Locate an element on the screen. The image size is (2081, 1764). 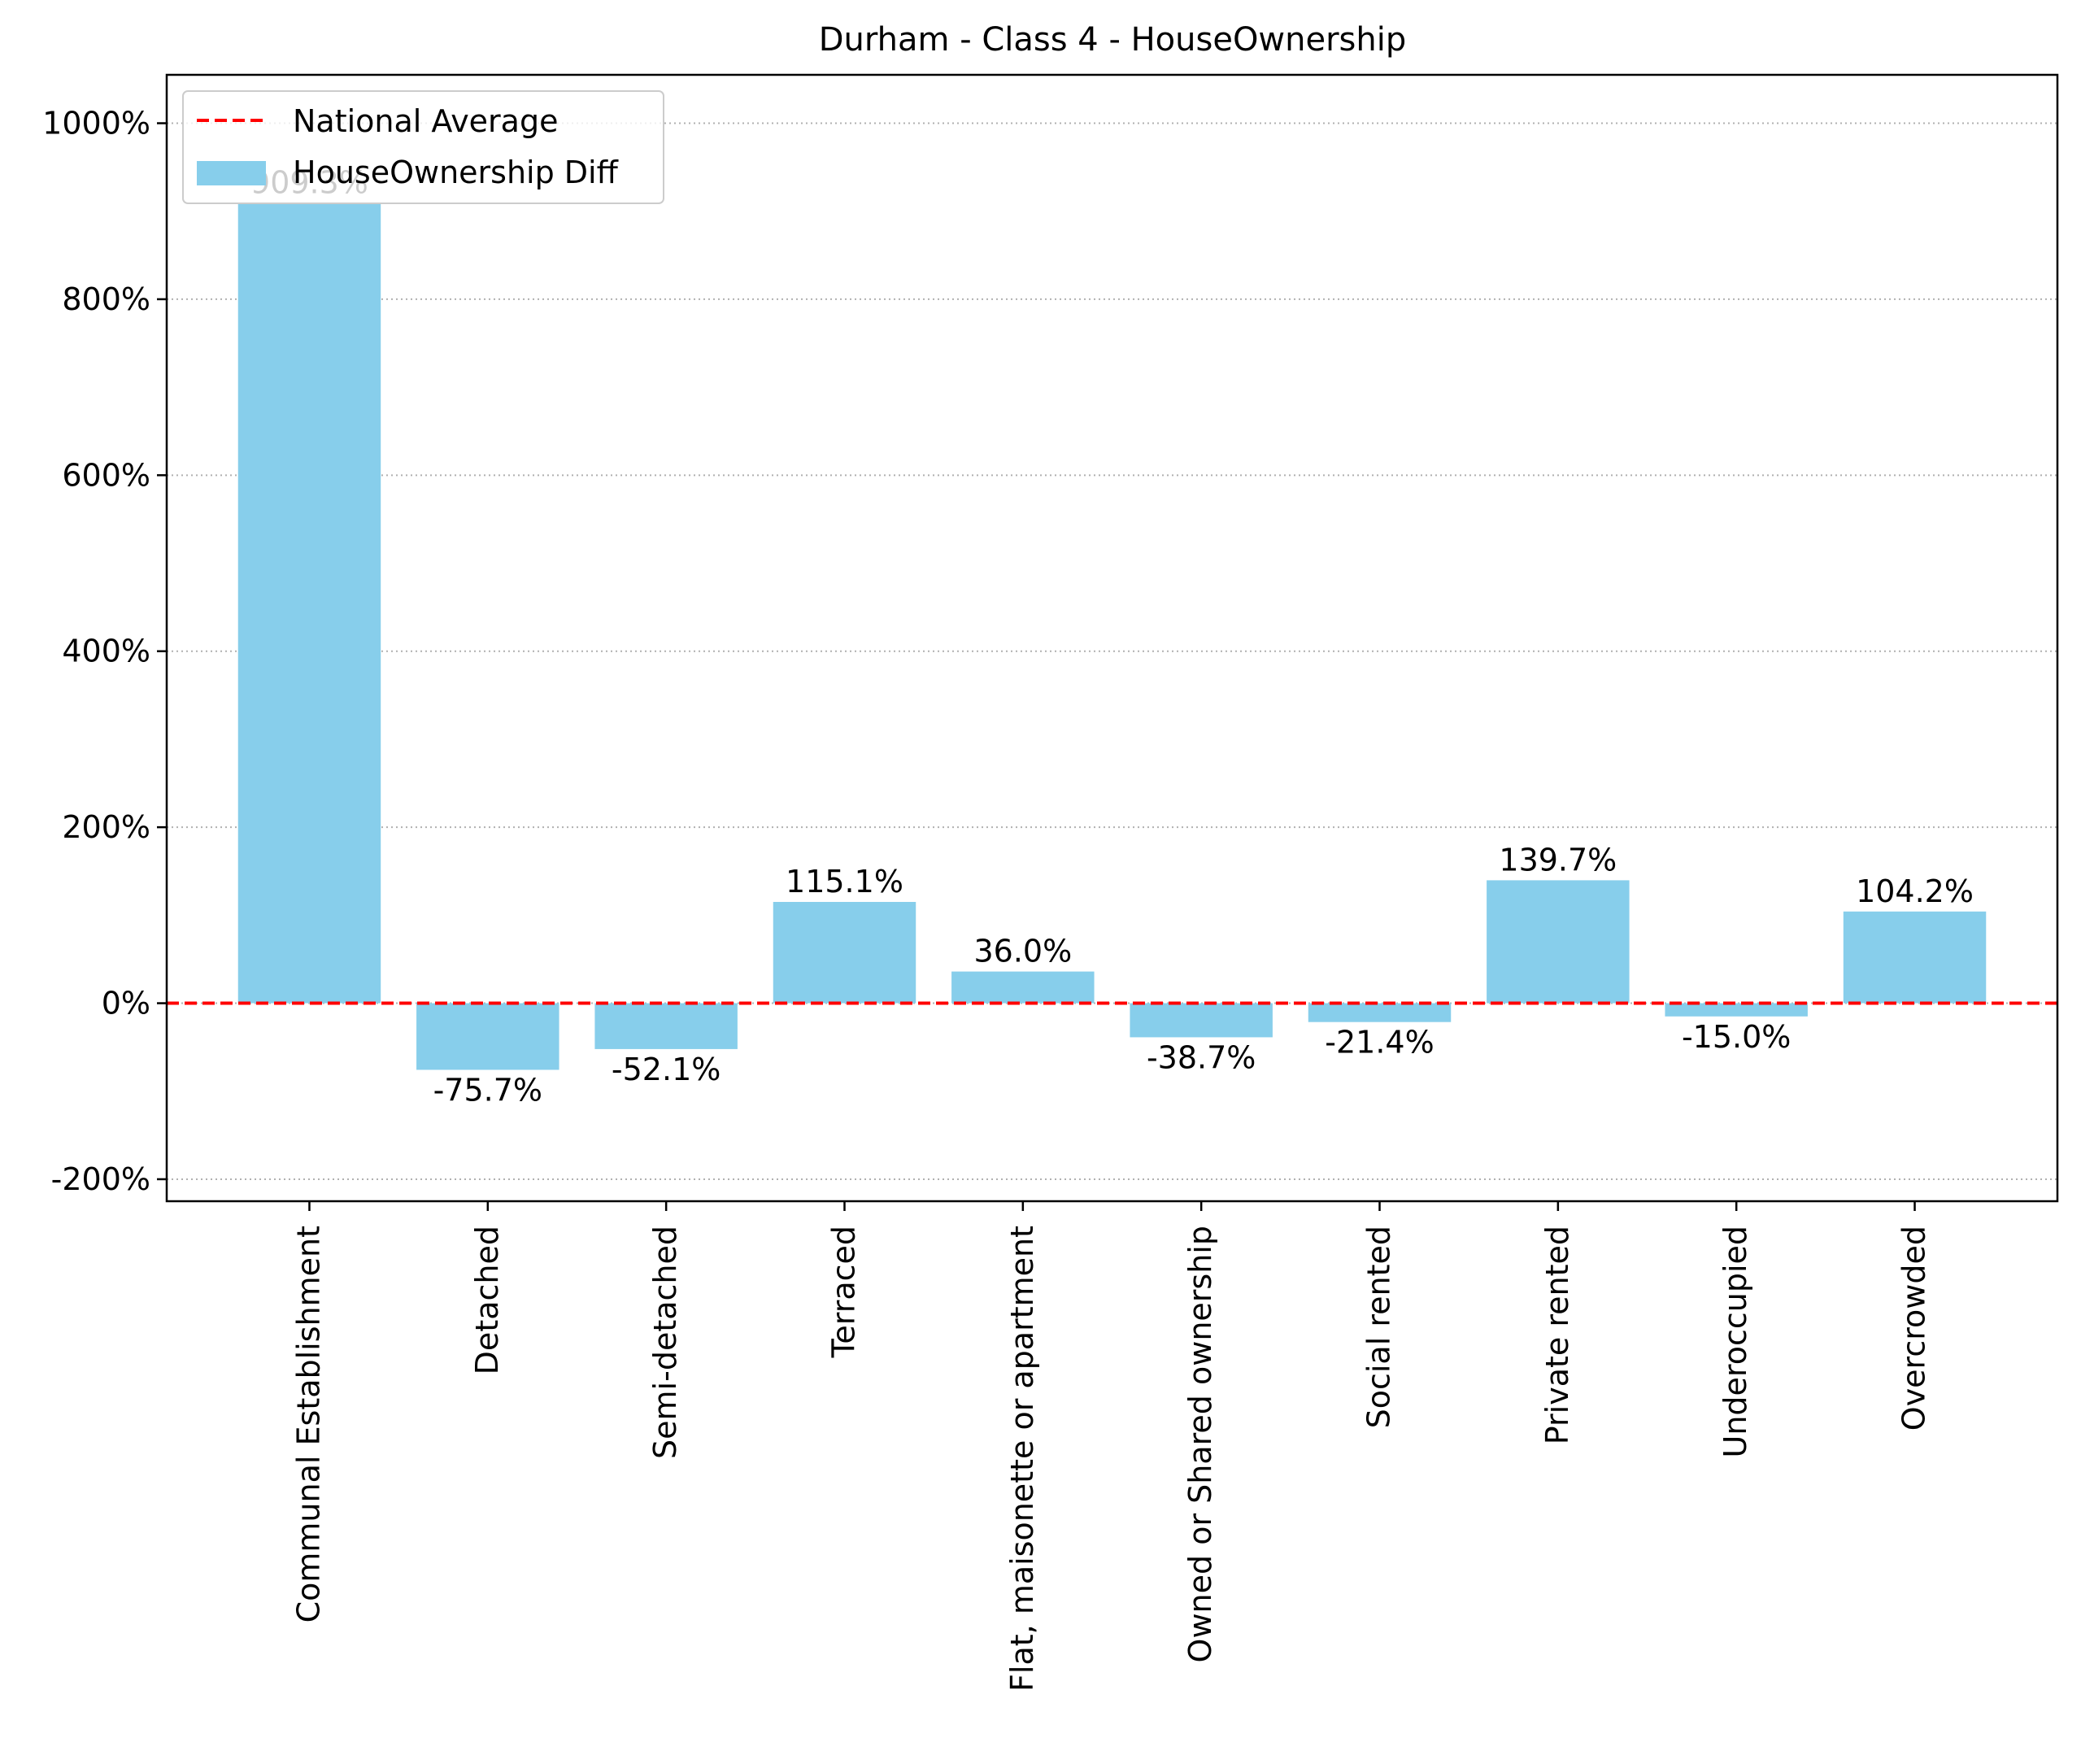
legend-box is located at coordinates (423, 147).